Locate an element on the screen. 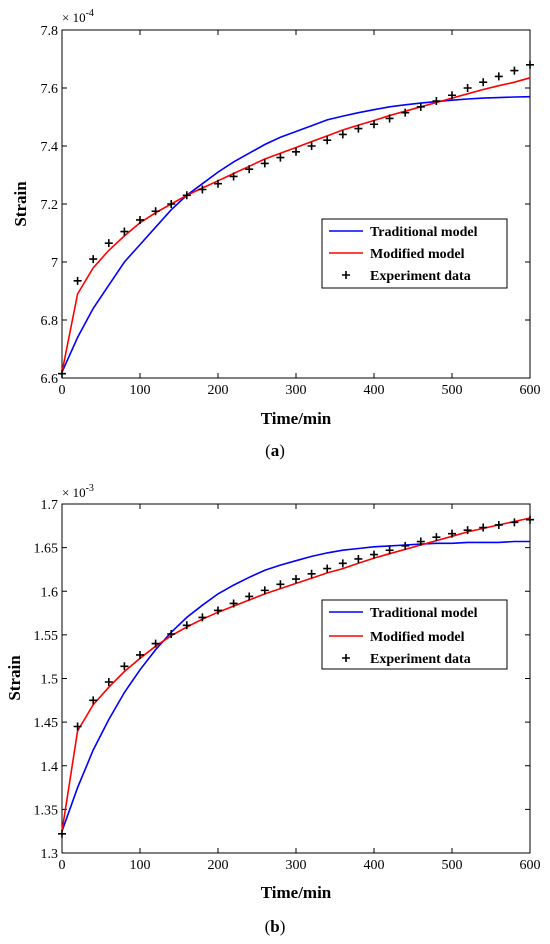 This screenshot has width=550, height=944. y-tick-label: 1.7 is located at coordinates (50, 505).